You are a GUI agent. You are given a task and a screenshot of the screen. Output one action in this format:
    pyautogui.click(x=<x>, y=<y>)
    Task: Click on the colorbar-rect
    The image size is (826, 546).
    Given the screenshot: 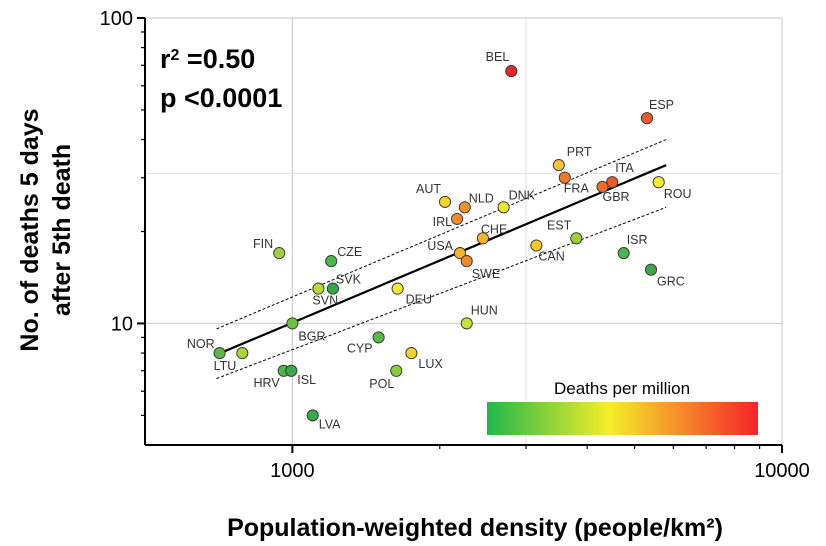 What is the action you would take?
    pyautogui.click(x=622, y=418)
    